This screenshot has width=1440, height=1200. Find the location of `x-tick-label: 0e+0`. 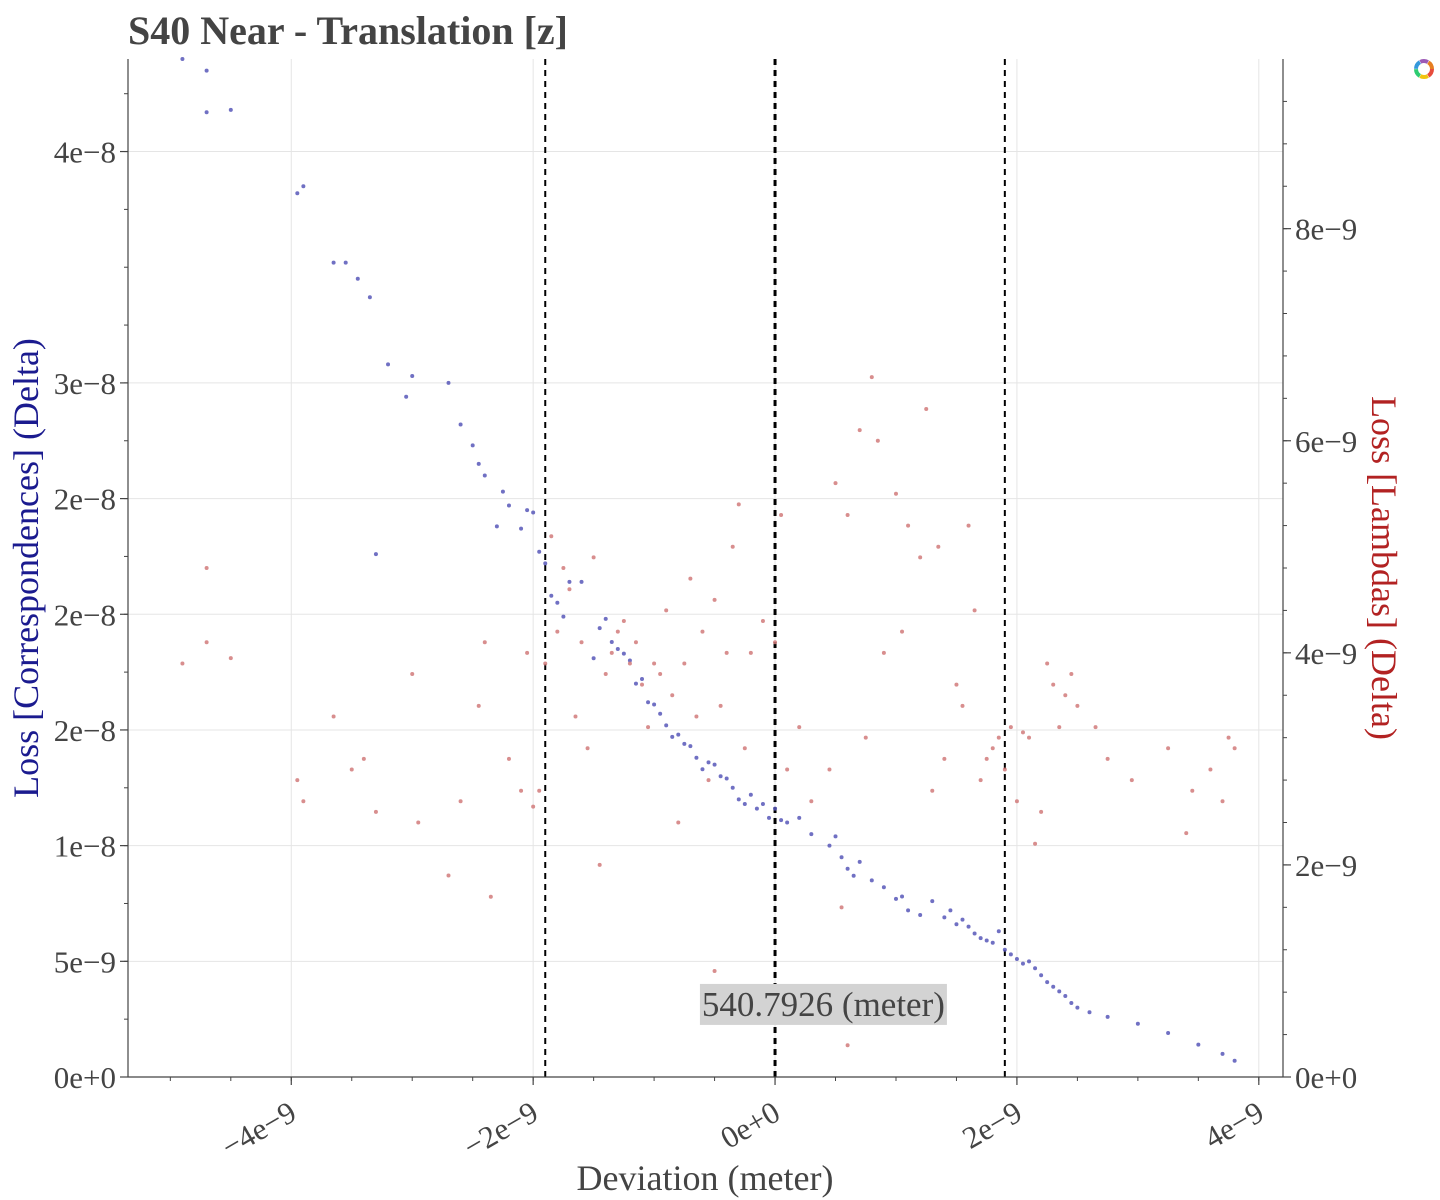

x-tick-label: 0e+0 is located at coordinates (749, 1124).